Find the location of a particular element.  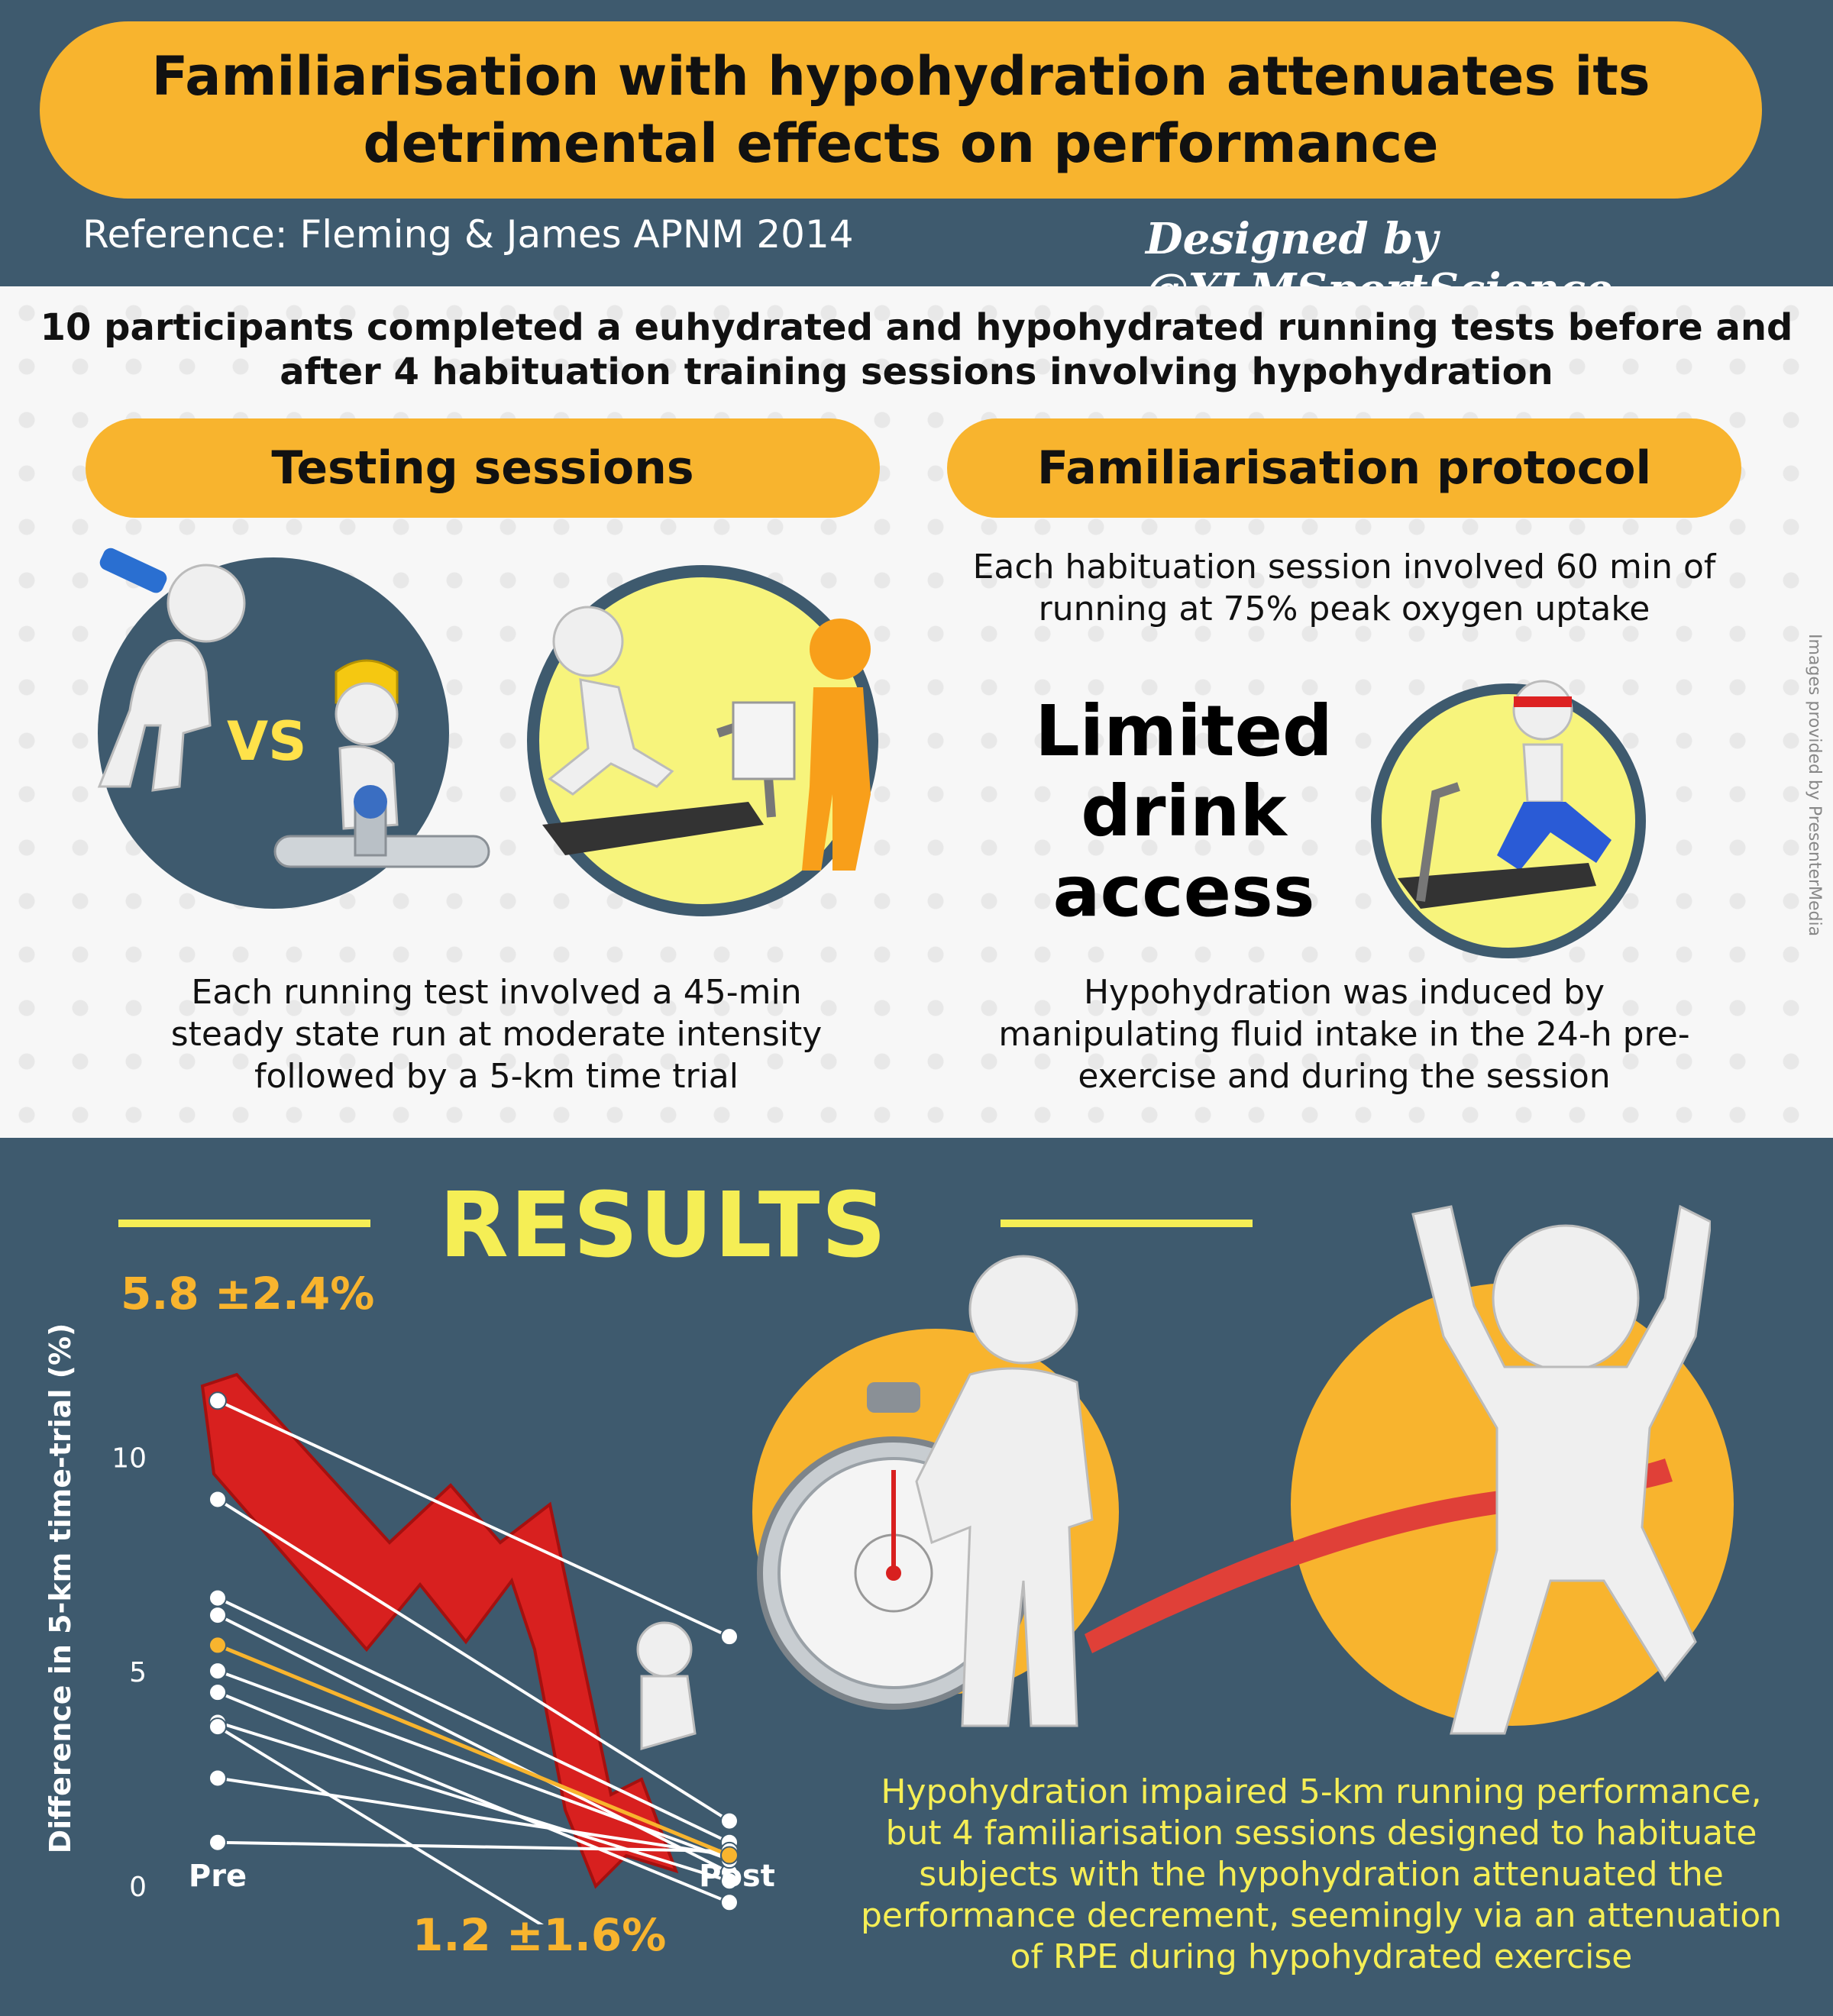

mean-series-line is located at coordinates (474, 1750).